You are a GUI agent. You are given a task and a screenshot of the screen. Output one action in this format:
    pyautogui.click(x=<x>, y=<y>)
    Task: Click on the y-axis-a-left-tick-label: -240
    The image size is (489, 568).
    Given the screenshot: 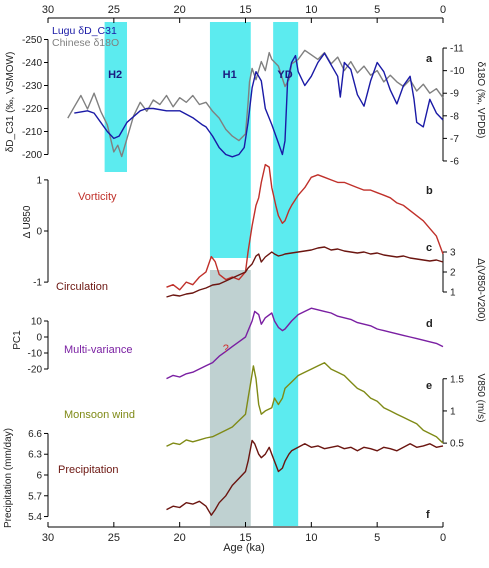 What is the action you would take?
    pyautogui.click(x=32, y=63)
    